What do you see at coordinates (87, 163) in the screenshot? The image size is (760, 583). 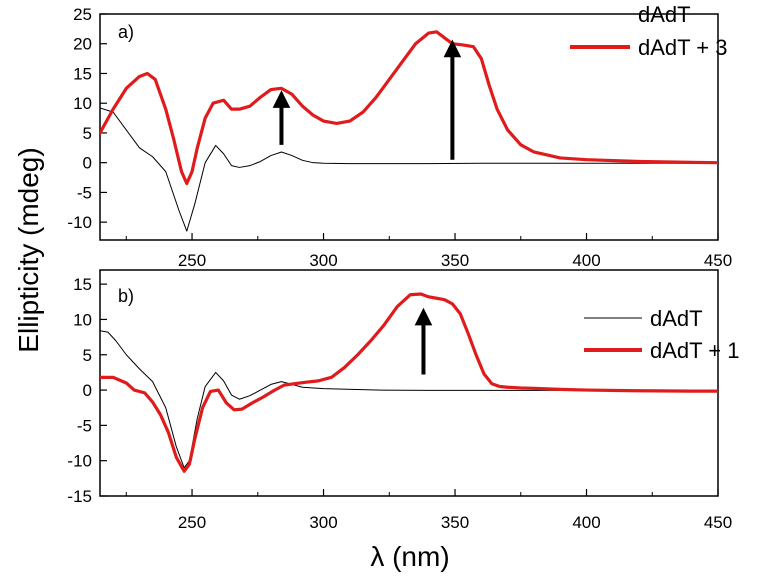 I see `panel-a-ytick-label-0: 0` at bounding box center [87, 163].